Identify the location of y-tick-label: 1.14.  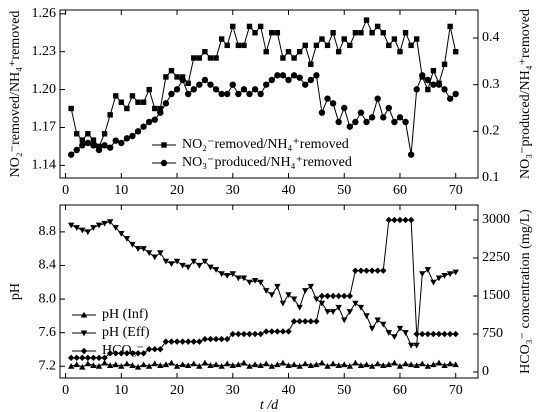
(44, 165).